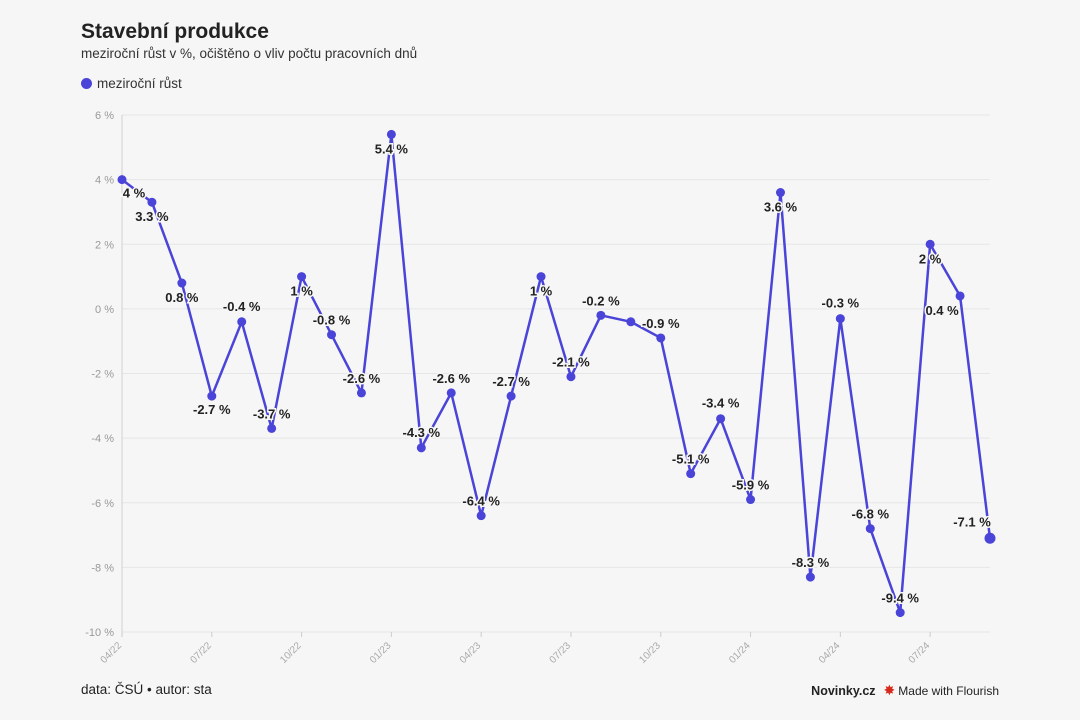 This screenshot has width=1080, height=720. Describe the element at coordinates (422, 432) in the screenshot. I see `data-label: -4.3 %` at that location.